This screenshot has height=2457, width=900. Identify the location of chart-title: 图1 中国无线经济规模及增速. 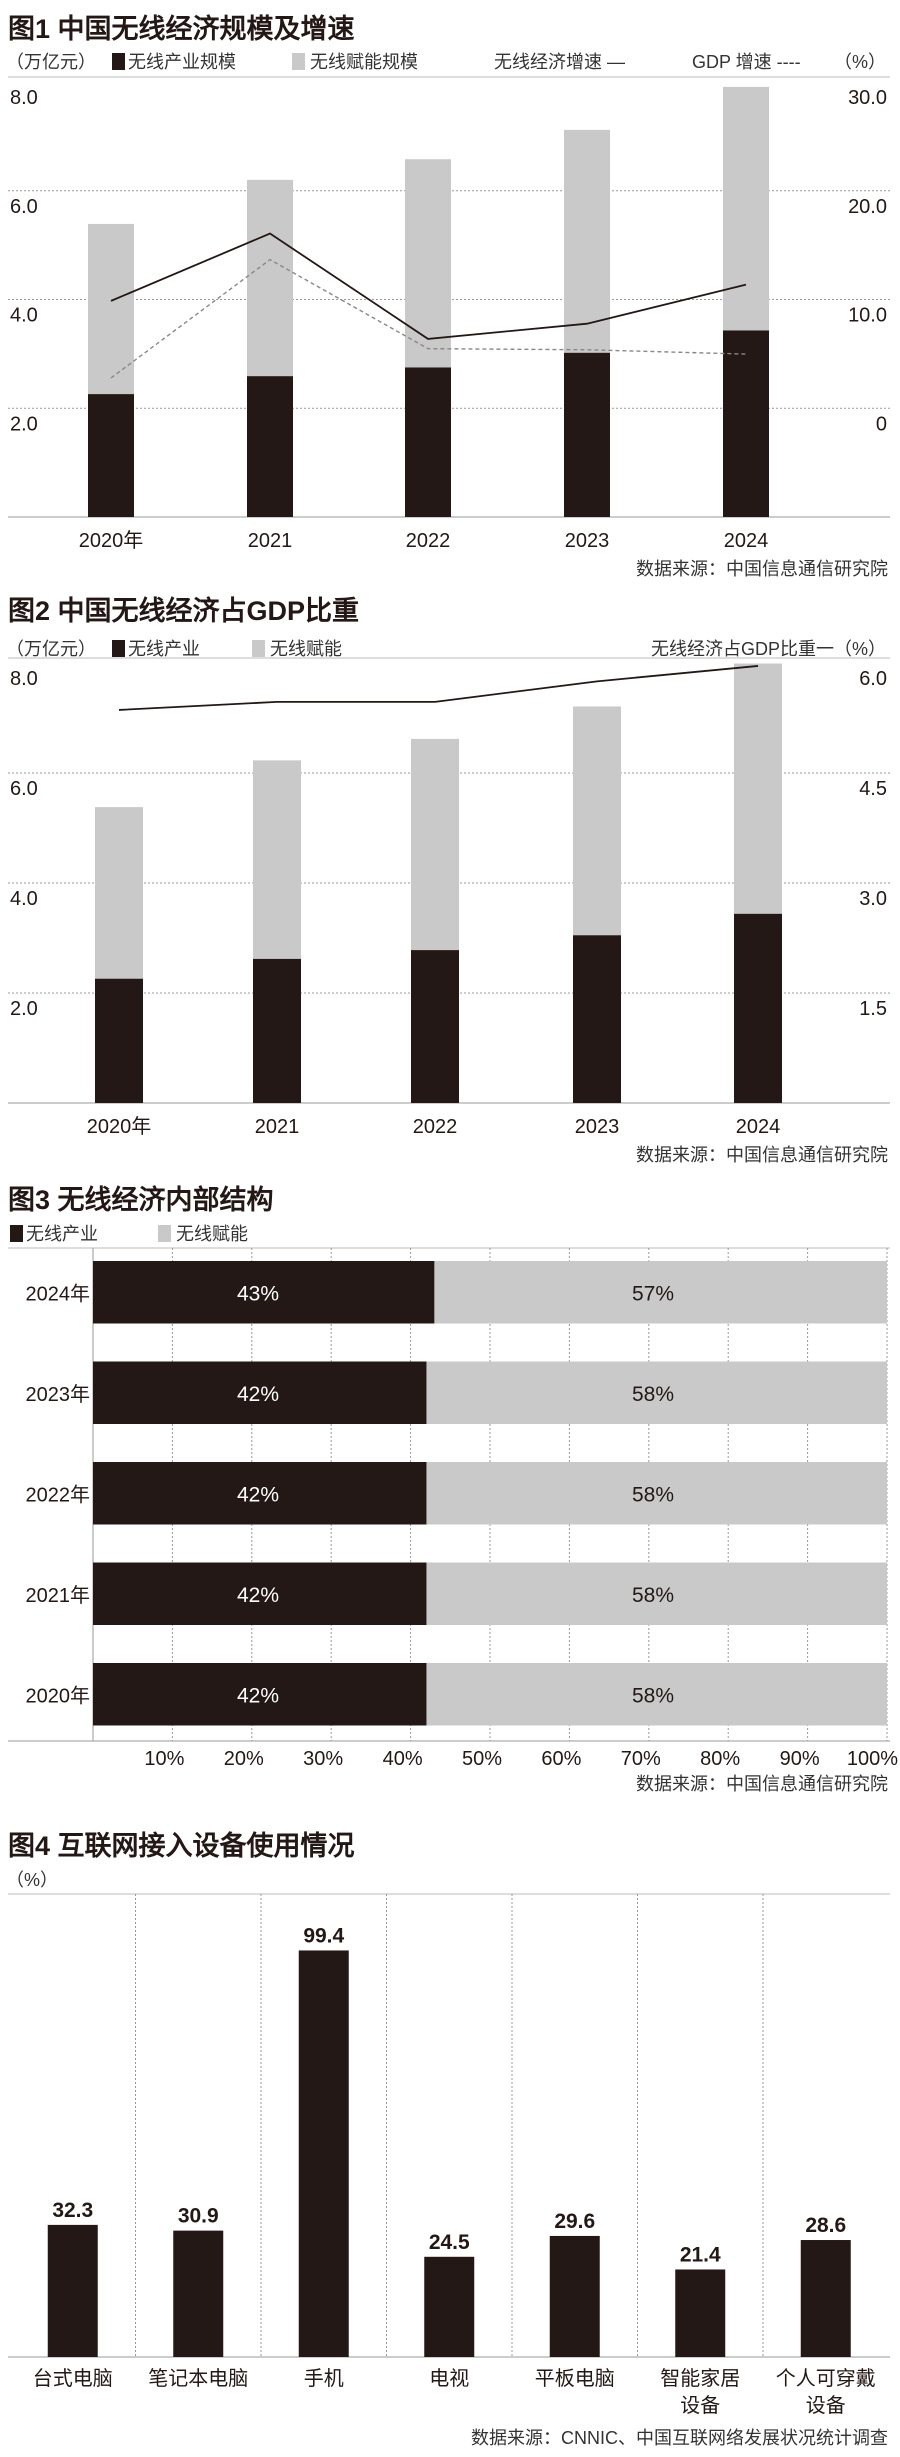
(181, 28).